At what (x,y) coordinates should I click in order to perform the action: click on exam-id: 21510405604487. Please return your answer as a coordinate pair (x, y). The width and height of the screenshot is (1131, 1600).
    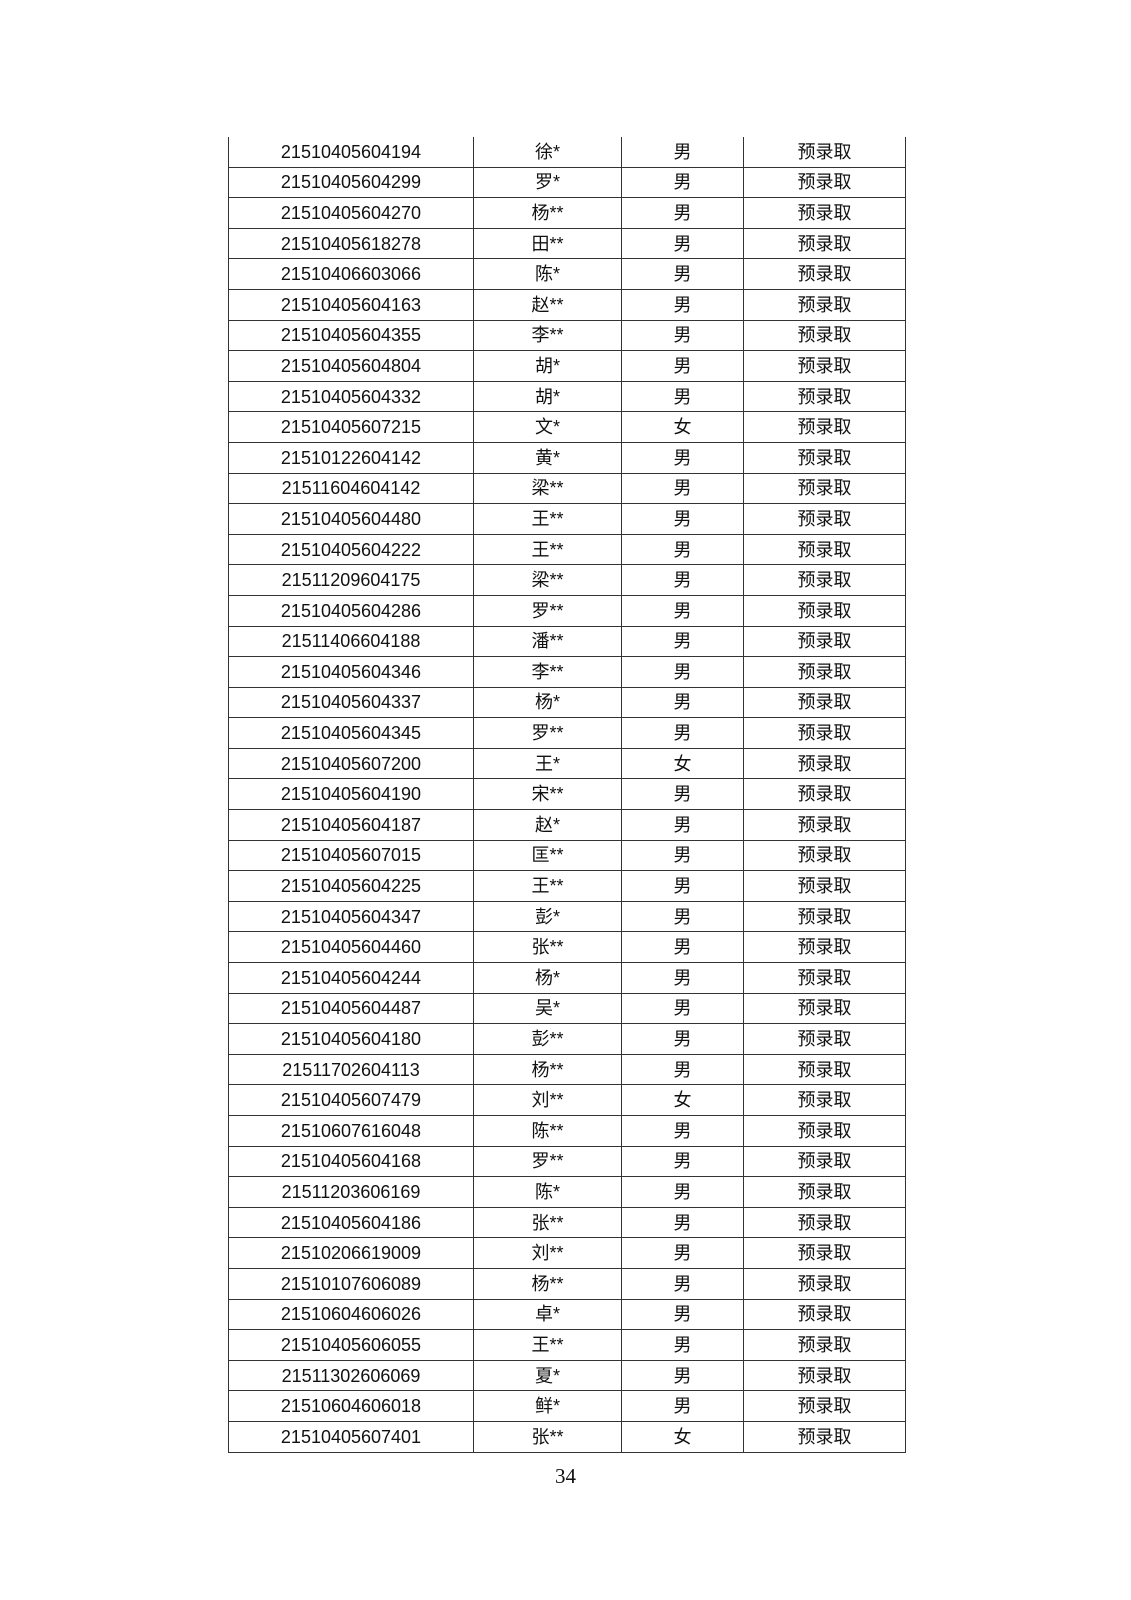
    Looking at the image, I should click on (351, 1008).